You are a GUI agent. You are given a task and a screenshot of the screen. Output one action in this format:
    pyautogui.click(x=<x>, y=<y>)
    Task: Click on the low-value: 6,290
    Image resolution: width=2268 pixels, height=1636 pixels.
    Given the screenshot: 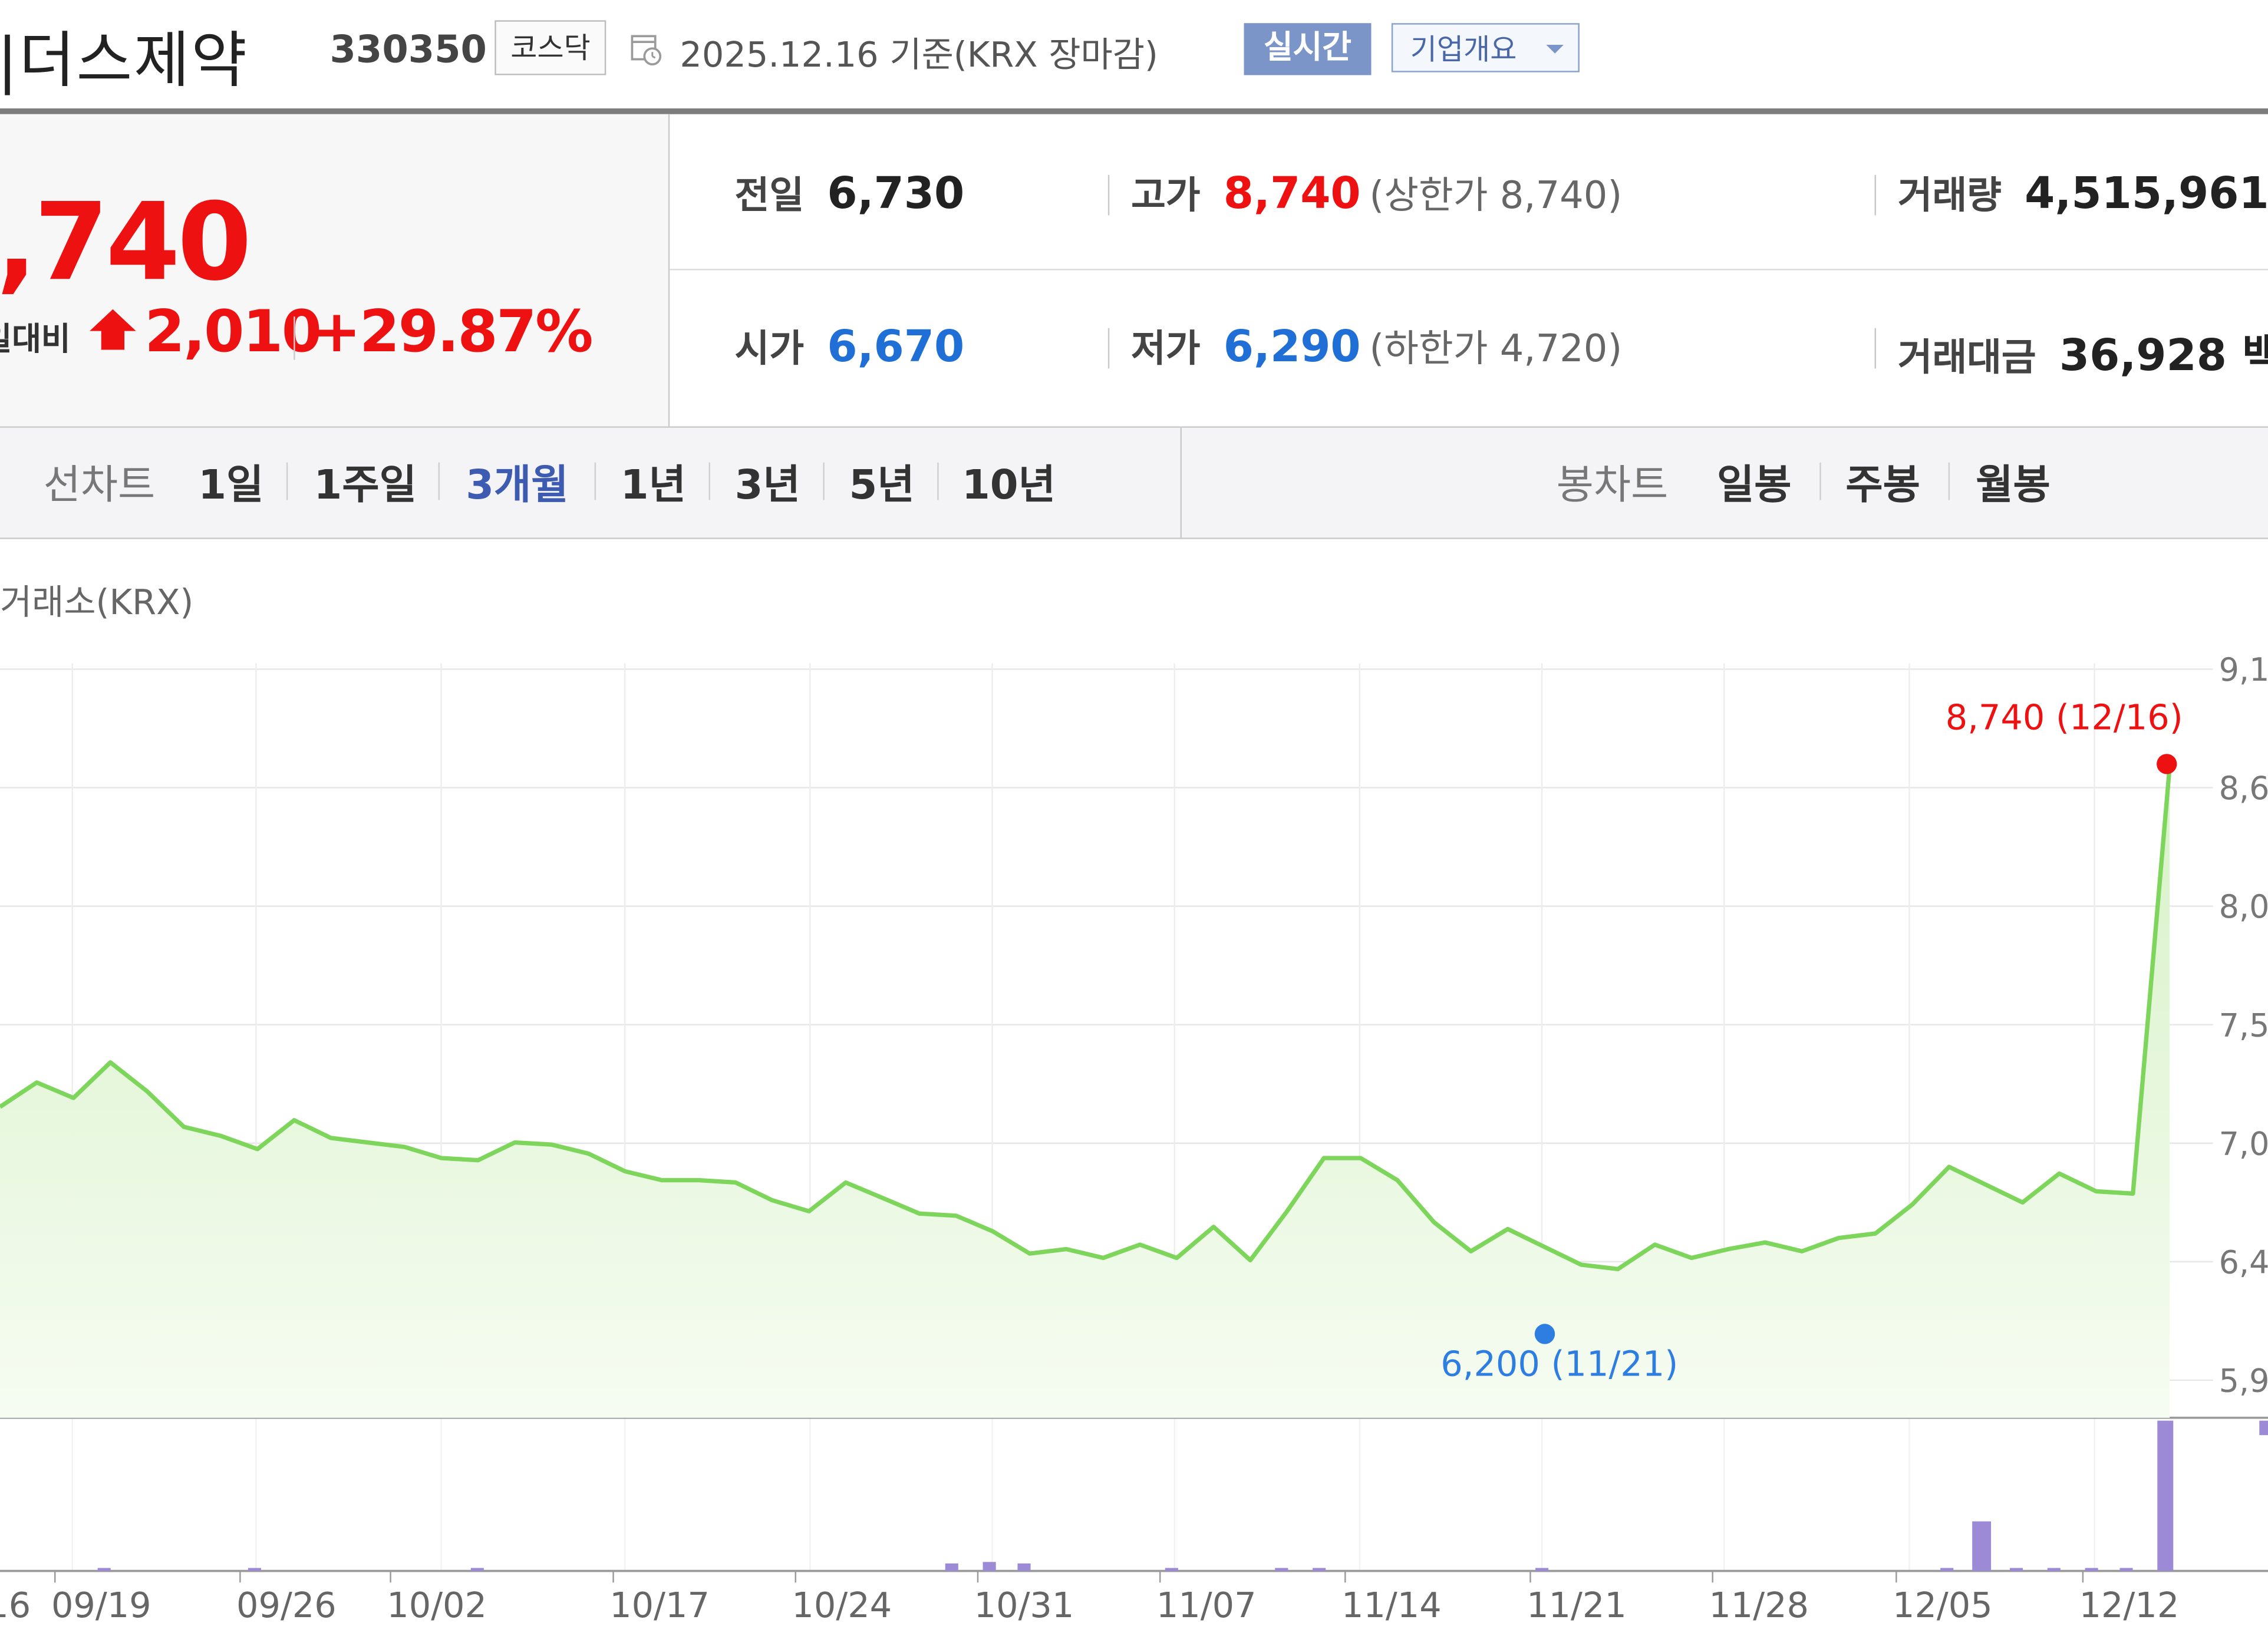 What is the action you would take?
    pyautogui.click(x=1292, y=347)
    